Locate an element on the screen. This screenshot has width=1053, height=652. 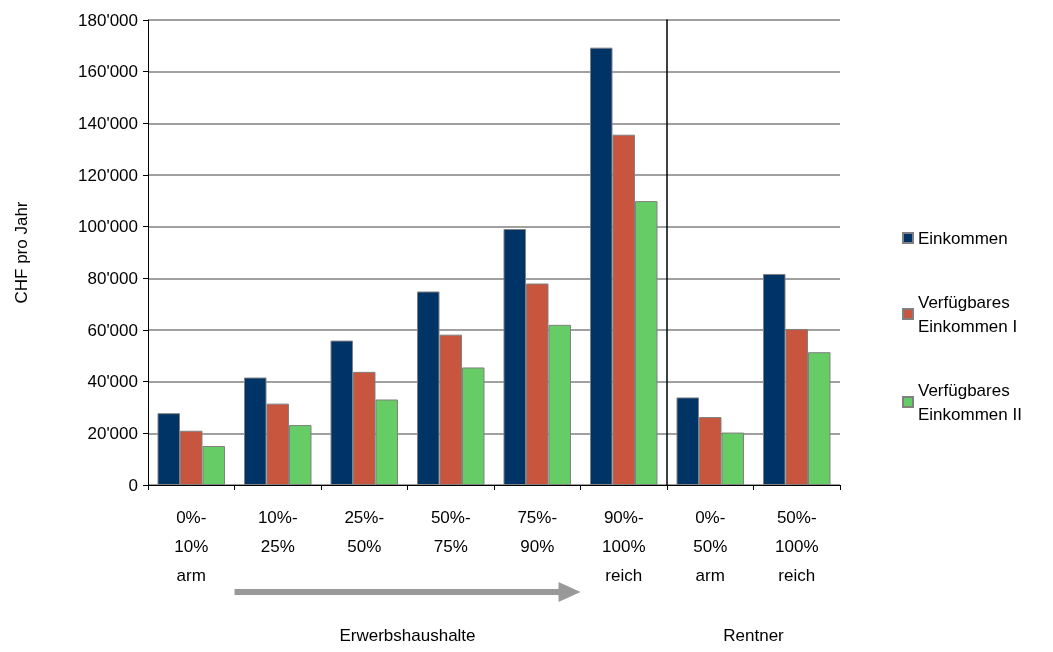
x-tick-label: 0%- 10% arm is located at coordinates (191, 546).